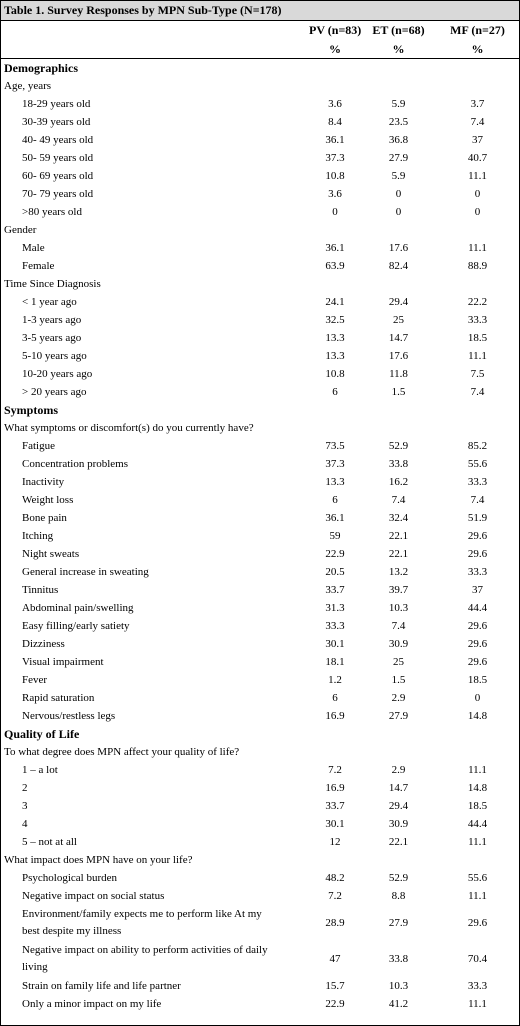  Describe the element at coordinates (398, 499) in the screenshot. I see `value-et: 7.4` at that location.